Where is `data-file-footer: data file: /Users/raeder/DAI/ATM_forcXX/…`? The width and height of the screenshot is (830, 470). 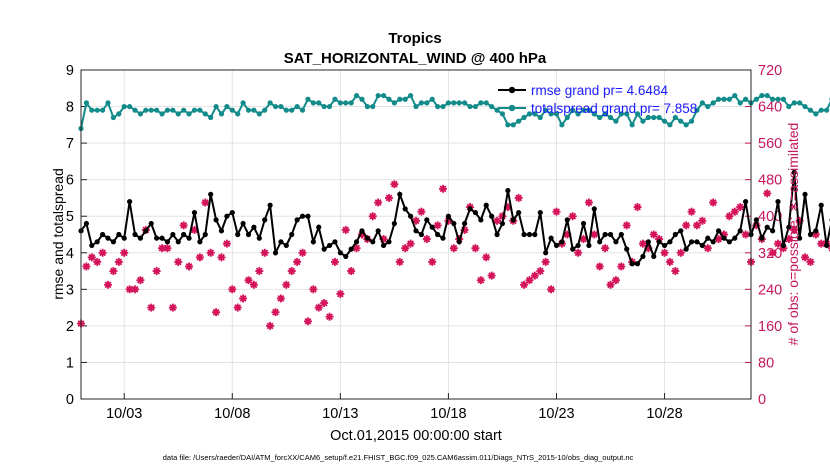
data-file-footer: data file: /Users/raeder/DAI/ATM_forcXX/… is located at coordinates (398, 457).